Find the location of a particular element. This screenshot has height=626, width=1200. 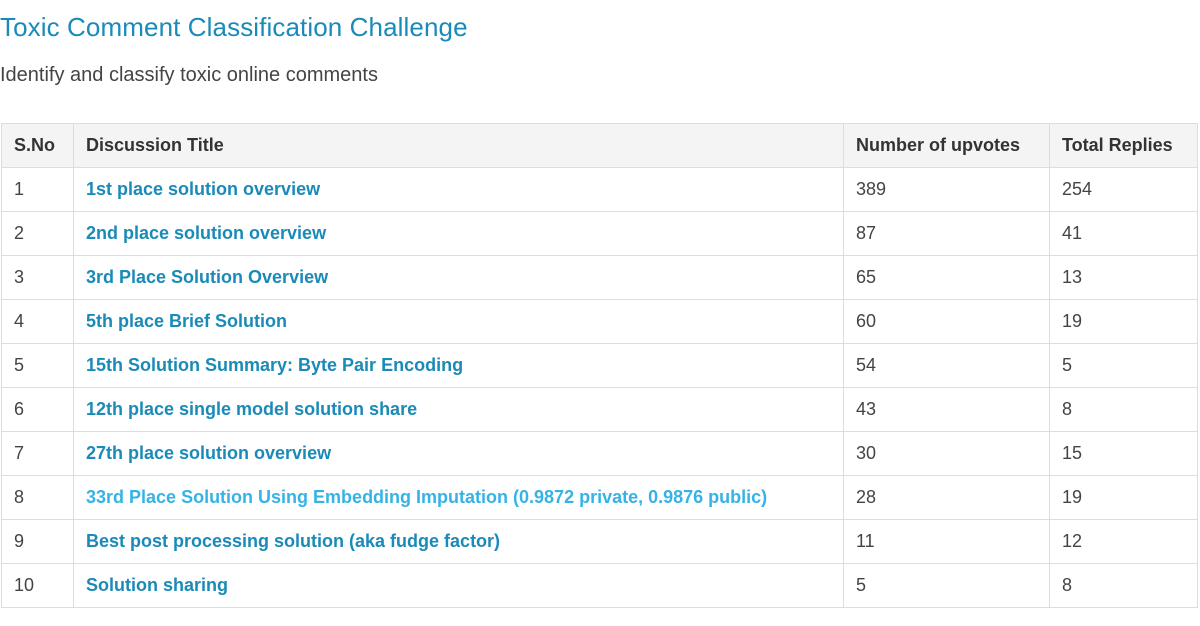

table-row: 2 2nd place solution overview 87 41 is located at coordinates (599, 233).